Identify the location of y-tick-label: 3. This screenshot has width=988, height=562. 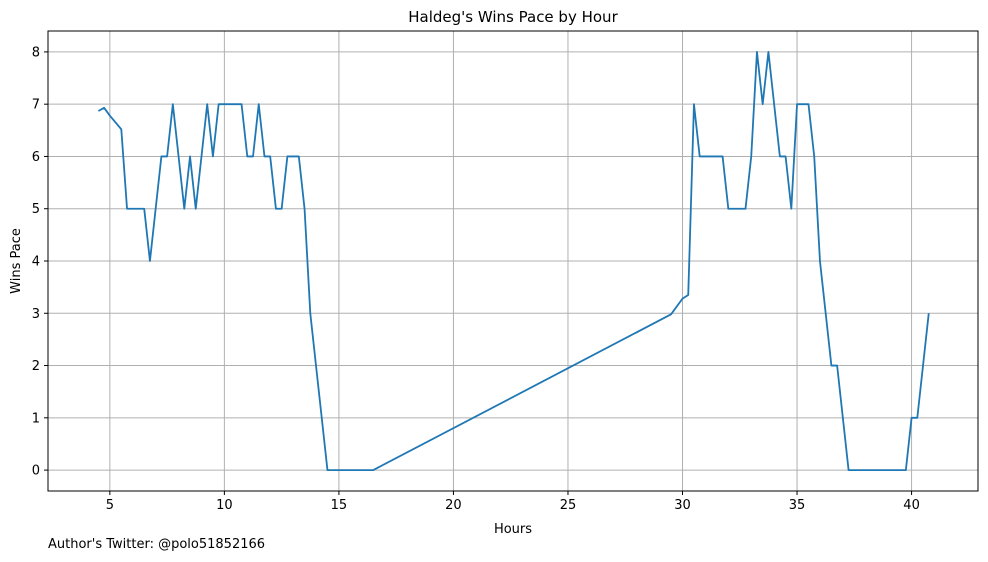
(36, 314).